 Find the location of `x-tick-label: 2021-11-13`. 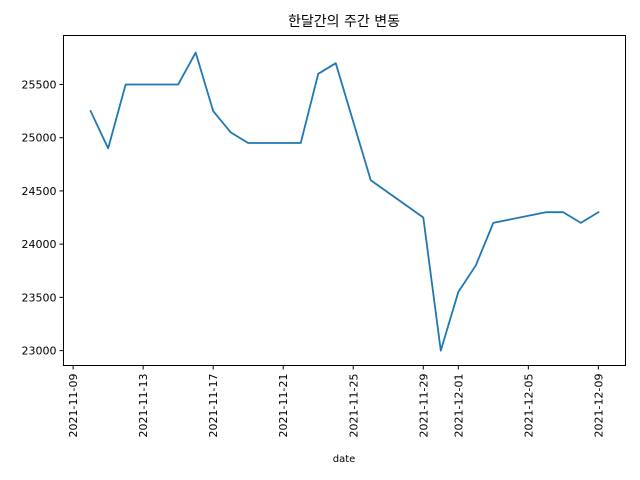

x-tick-label: 2021-11-13 is located at coordinates (143, 406).